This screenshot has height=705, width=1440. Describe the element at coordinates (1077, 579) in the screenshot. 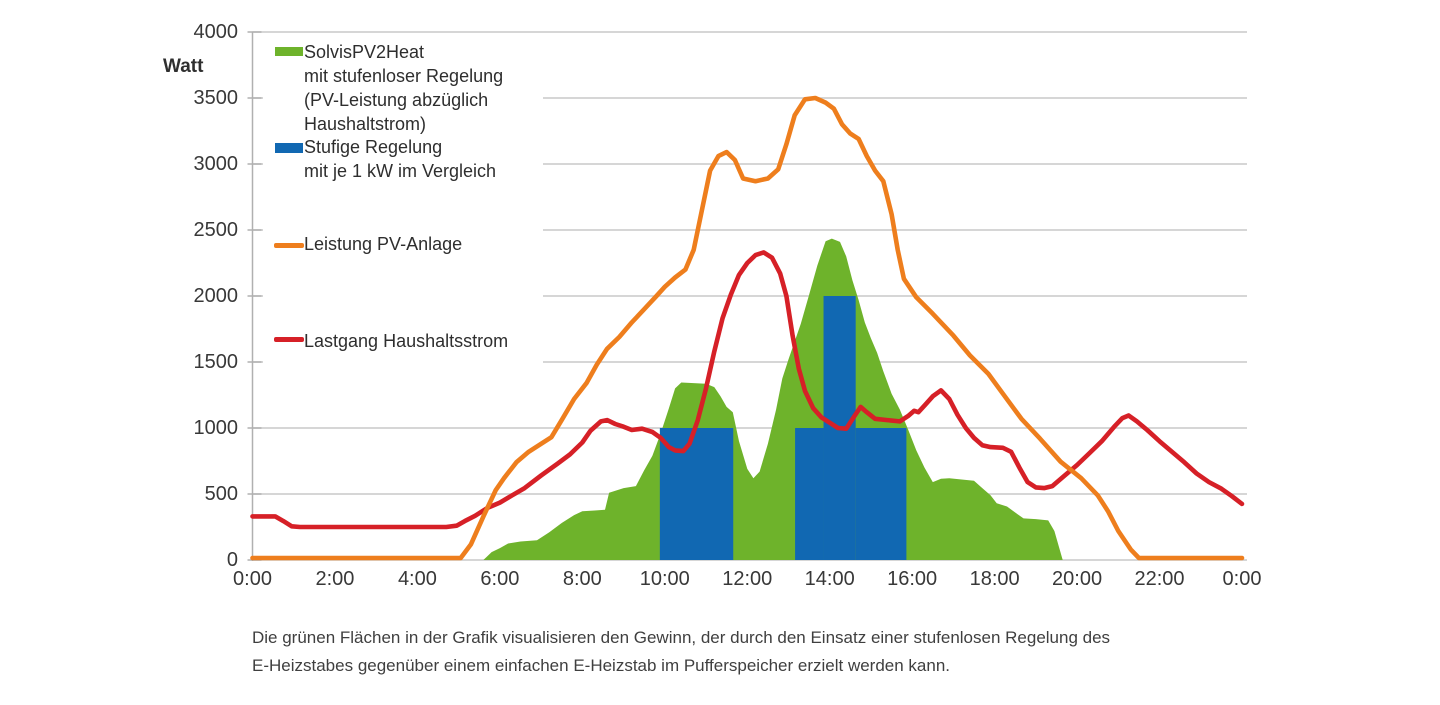

I see `x-tick-label: 20:00` at that location.